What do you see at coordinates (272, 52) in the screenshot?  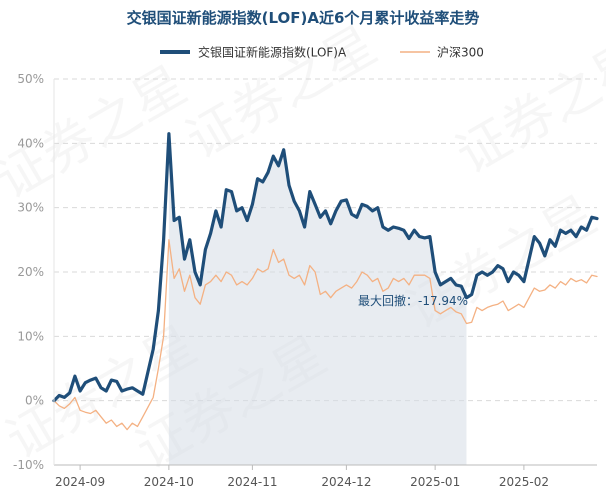 I see `legend-label-fund: 交银国证新能源指数(LOF)A` at bounding box center [272, 52].